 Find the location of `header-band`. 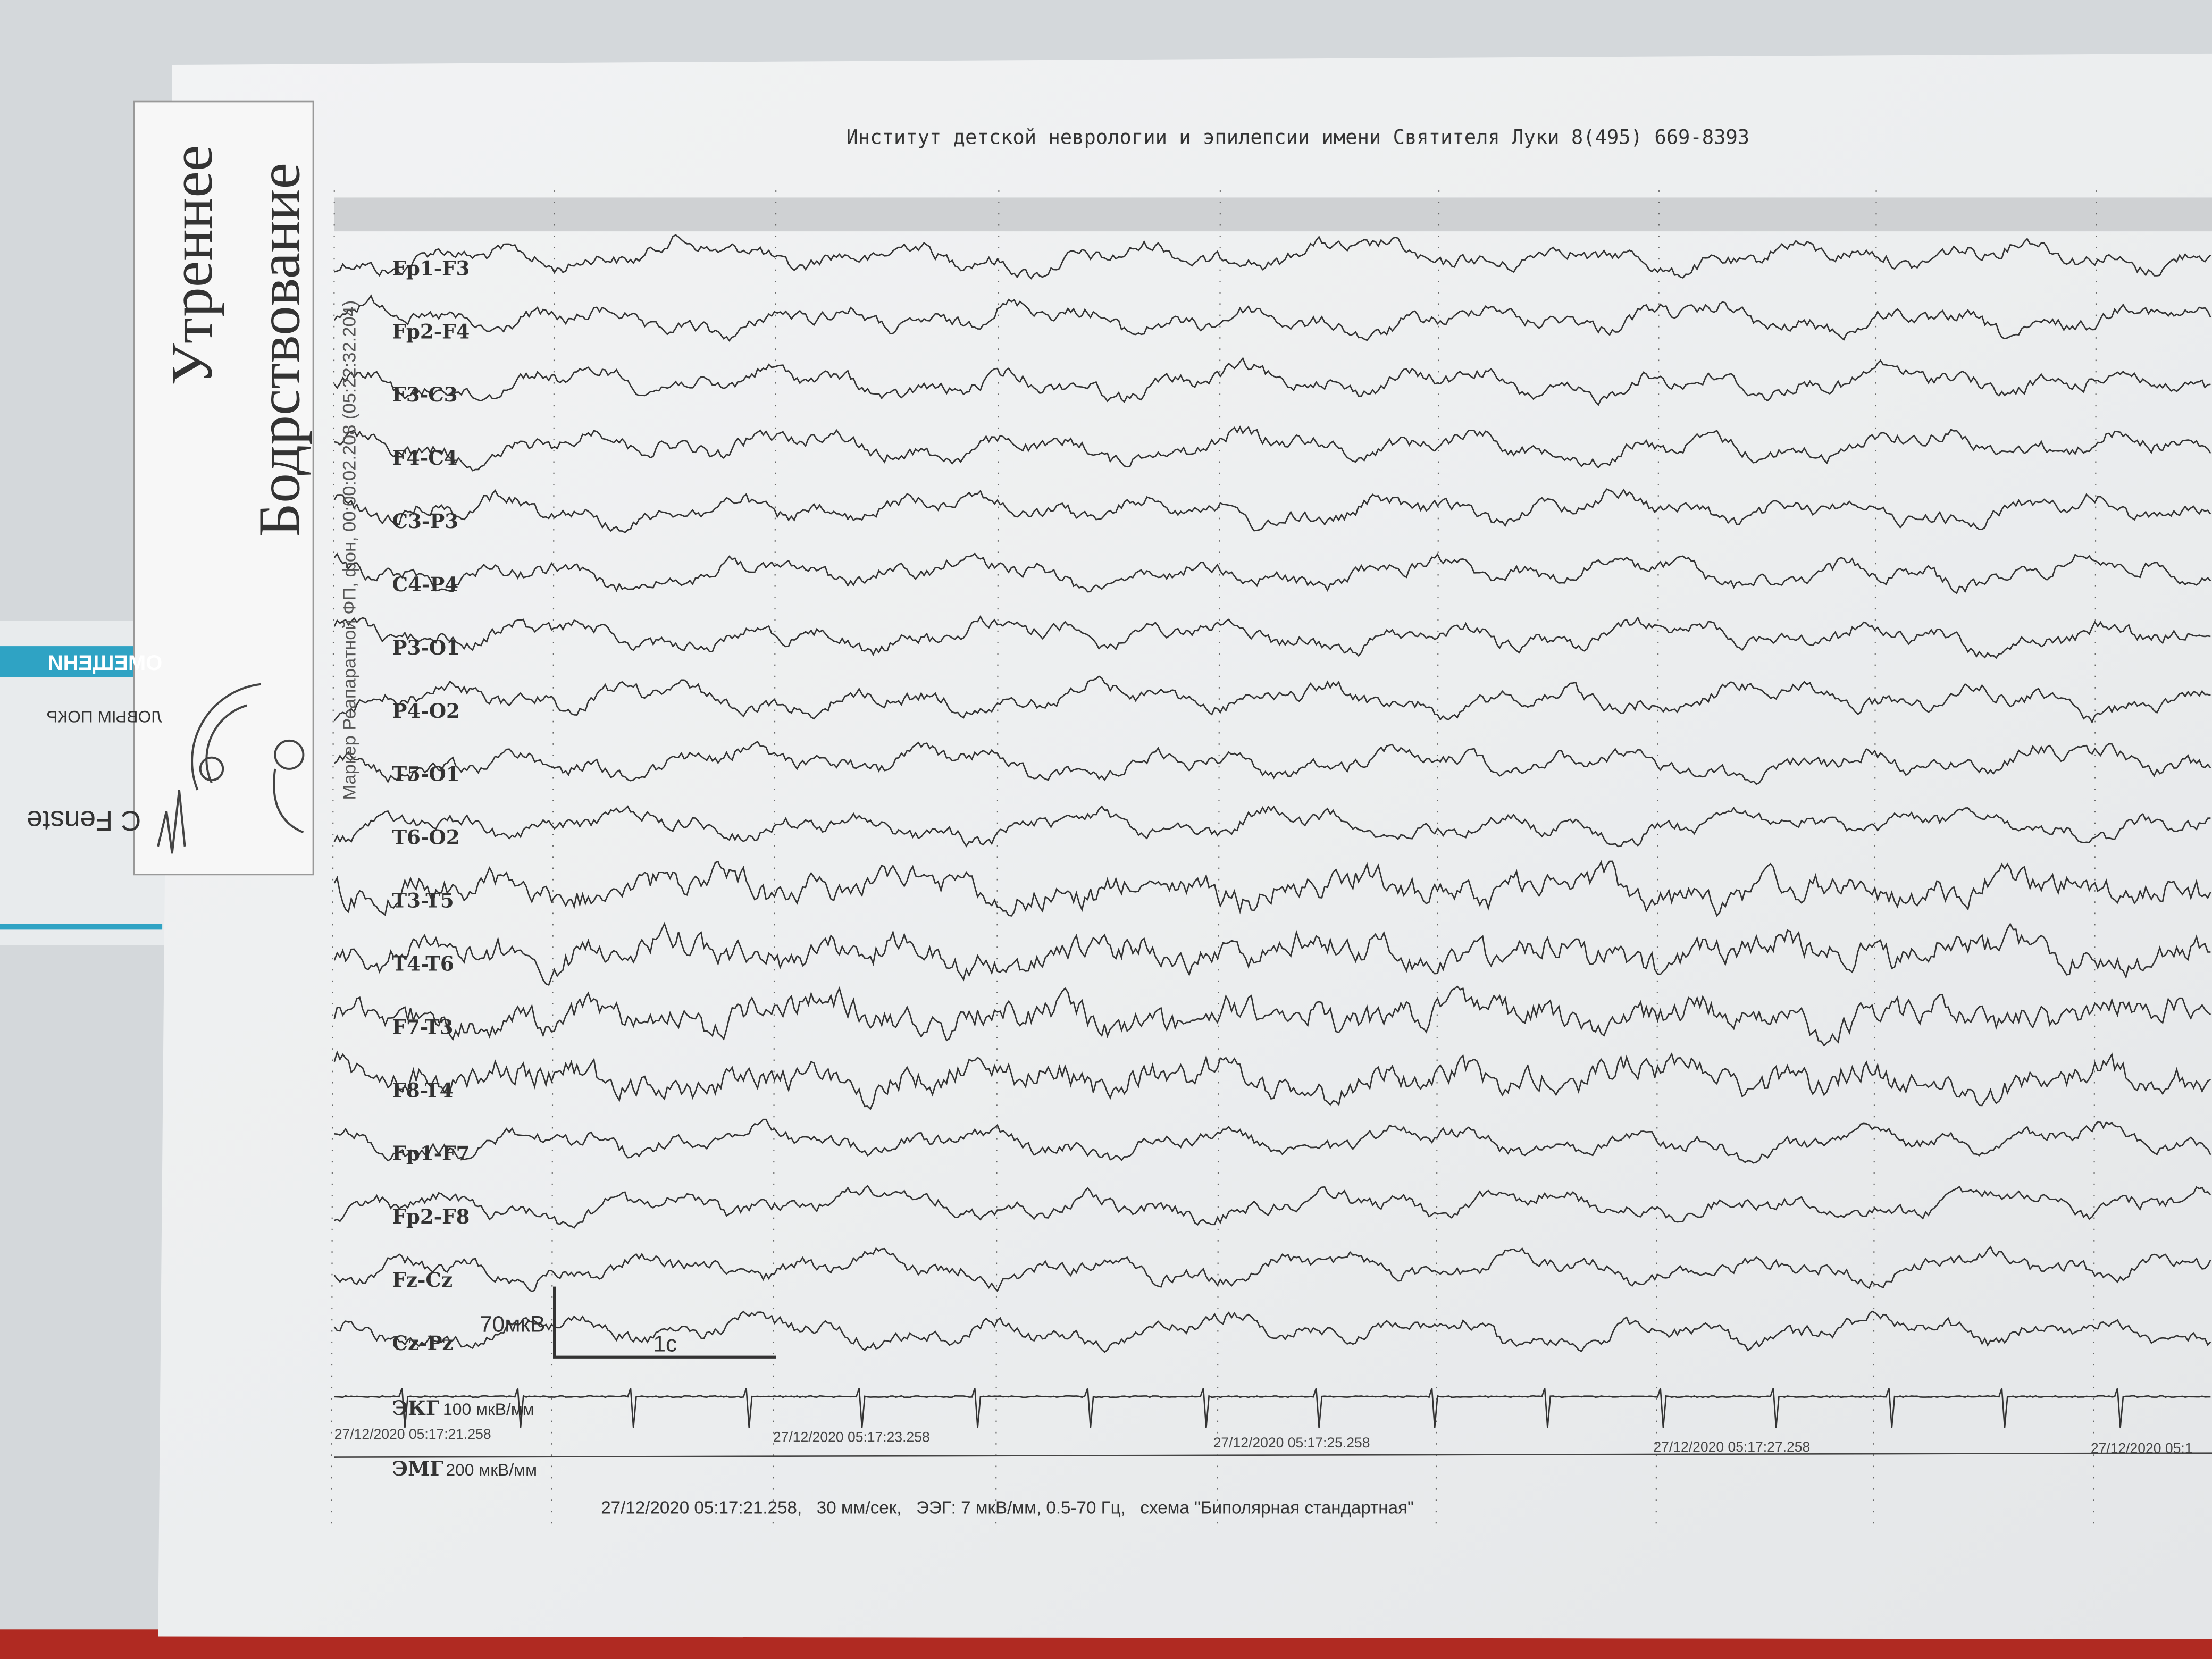

header-band is located at coordinates (1273, 214).